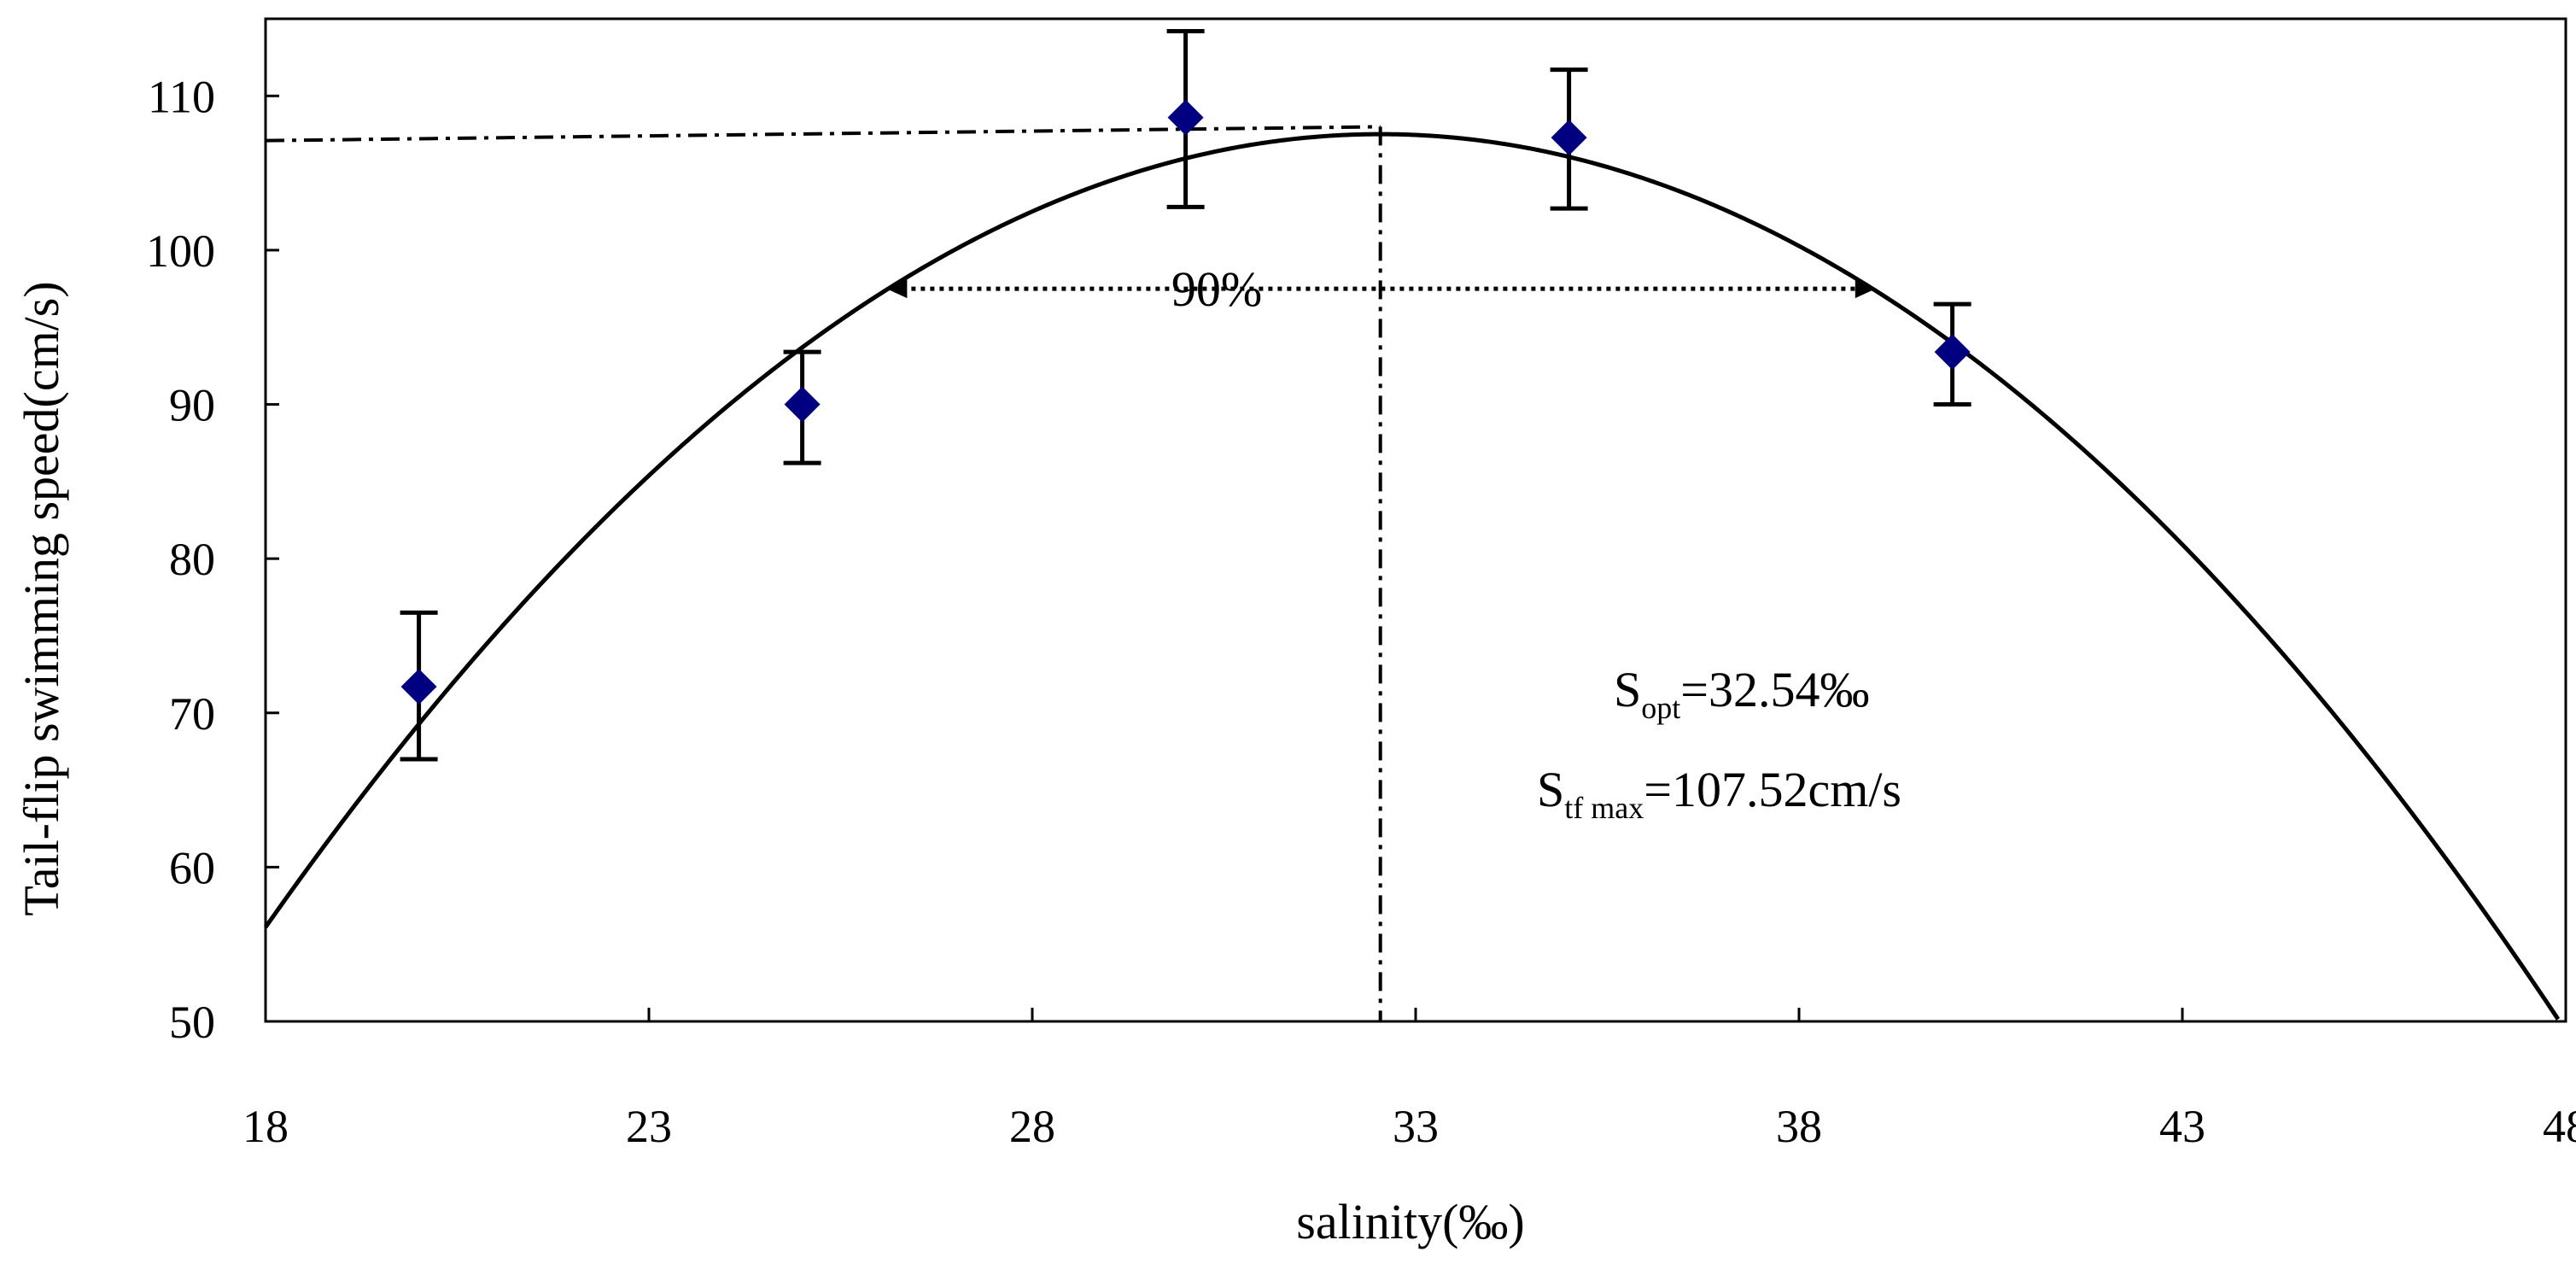  Describe the element at coordinates (1660, 708) in the screenshot. I see `optimum-salinity-sub: opt` at that location.